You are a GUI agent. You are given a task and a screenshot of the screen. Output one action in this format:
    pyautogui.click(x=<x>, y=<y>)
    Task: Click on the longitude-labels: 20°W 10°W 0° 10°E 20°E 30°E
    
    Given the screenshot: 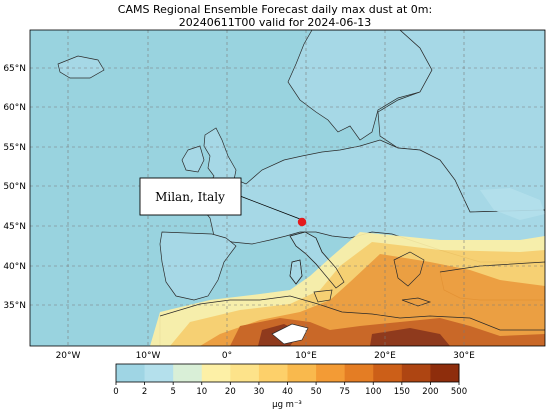 What is the action you would take?
    pyautogui.click(x=266, y=356)
    